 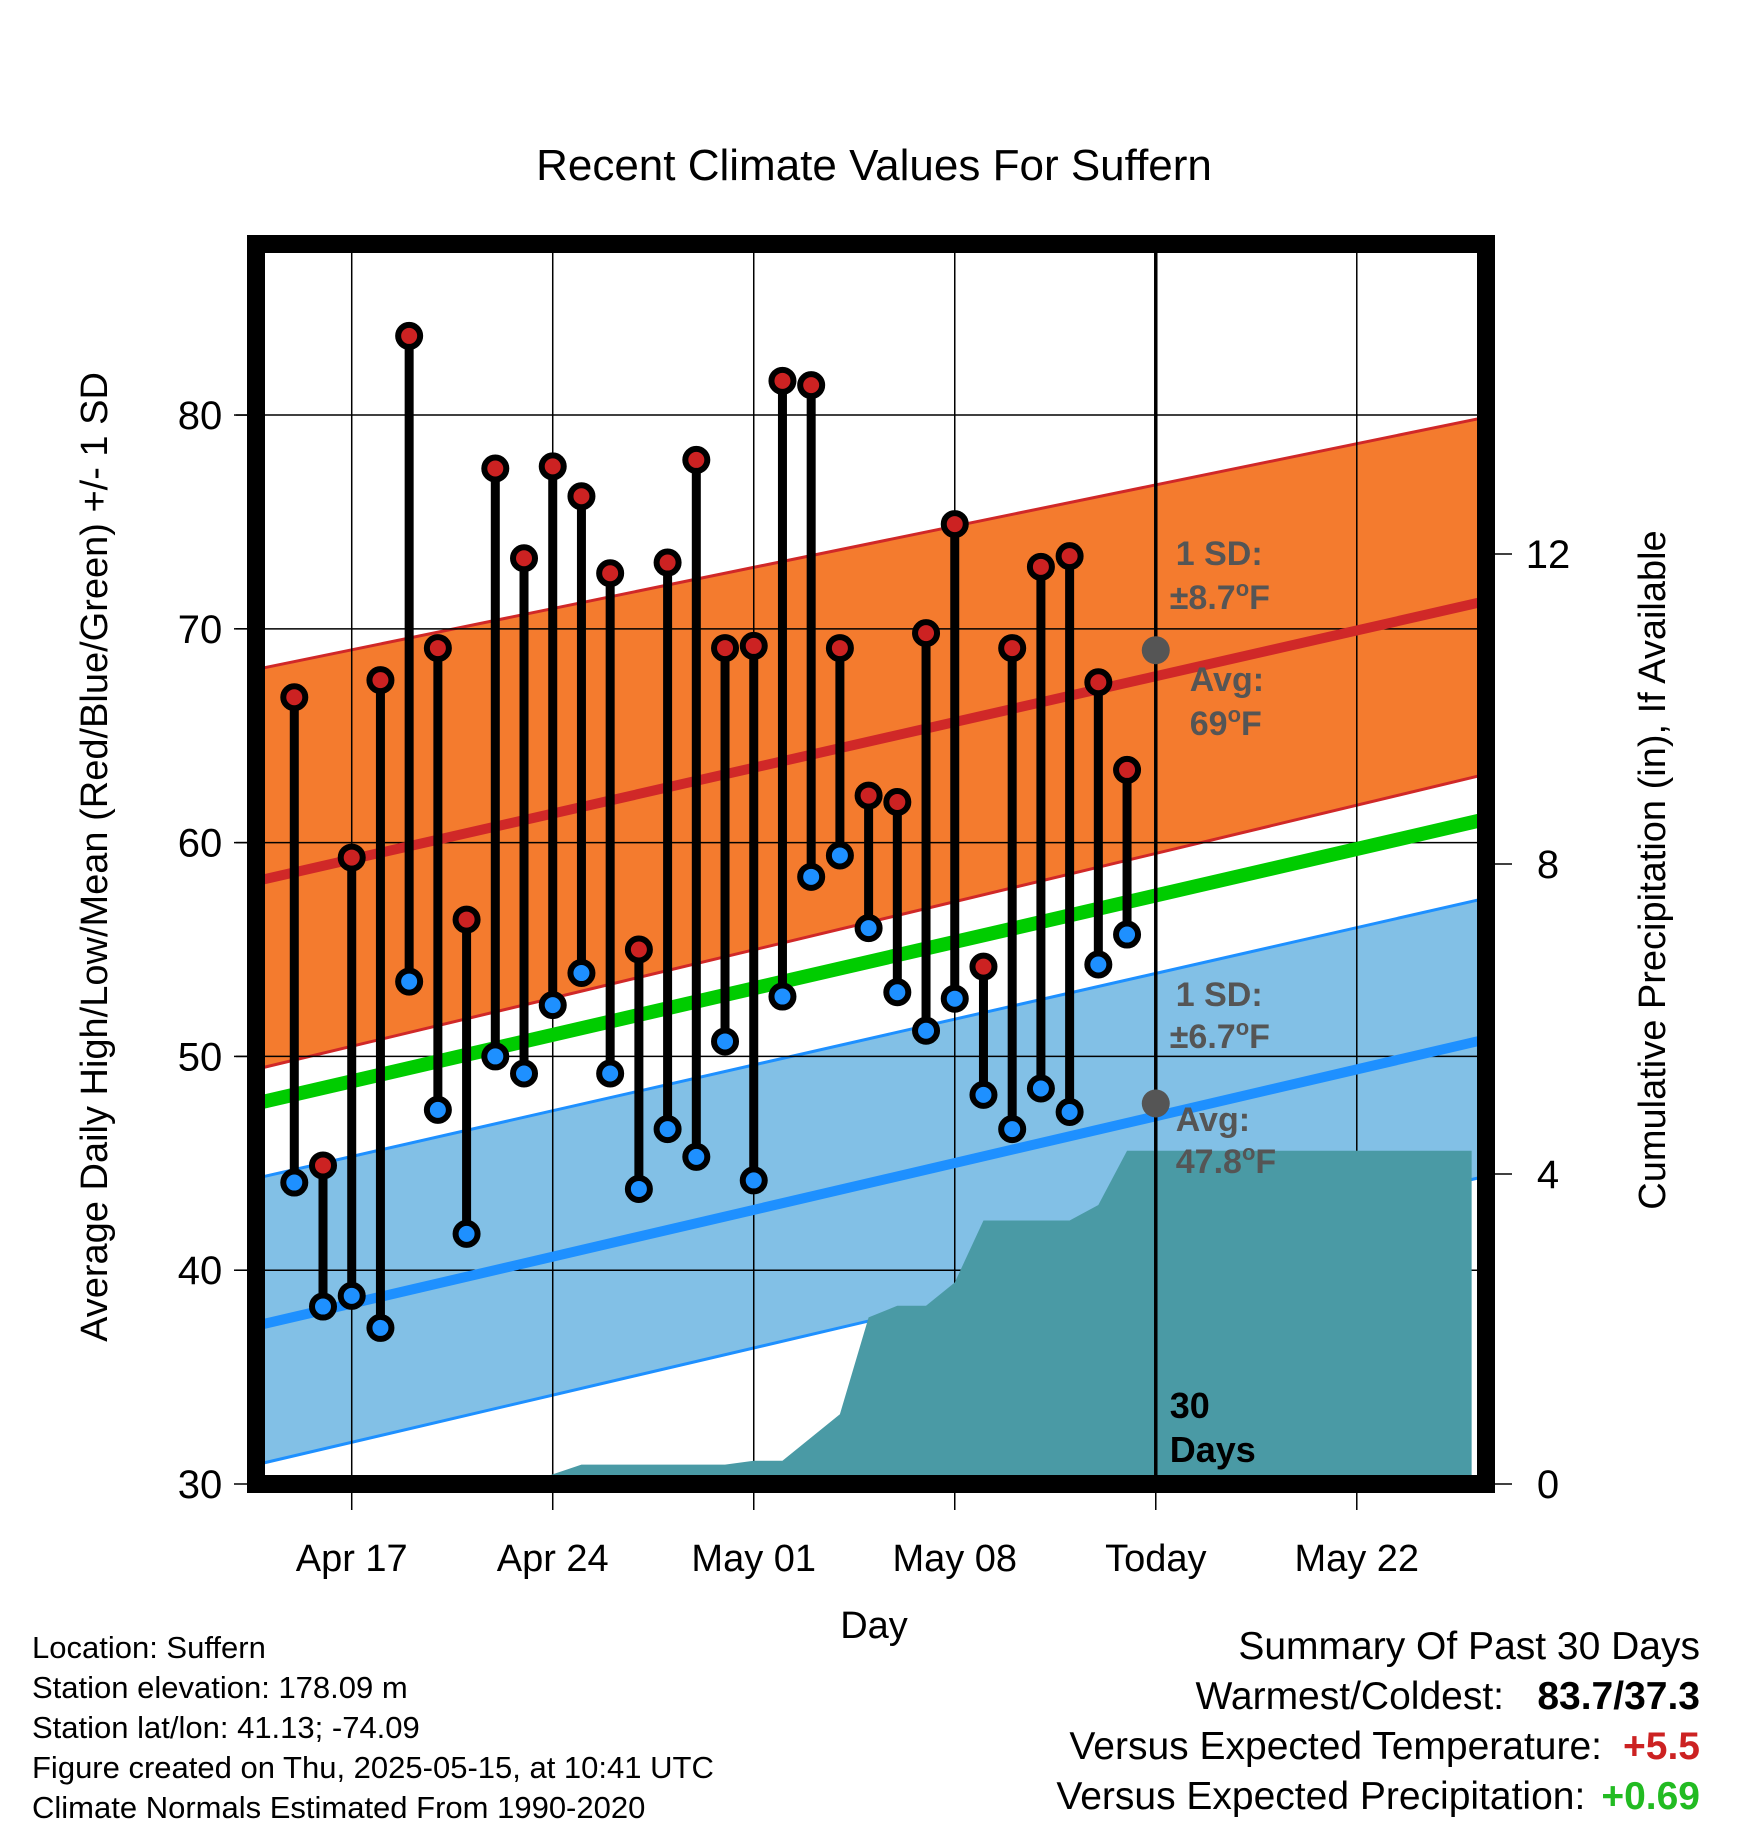 What do you see at coordinates (1356, 1559) in the screenshot?
I see `x-tick-label: May 22` at bounding box center [1356, 1559].